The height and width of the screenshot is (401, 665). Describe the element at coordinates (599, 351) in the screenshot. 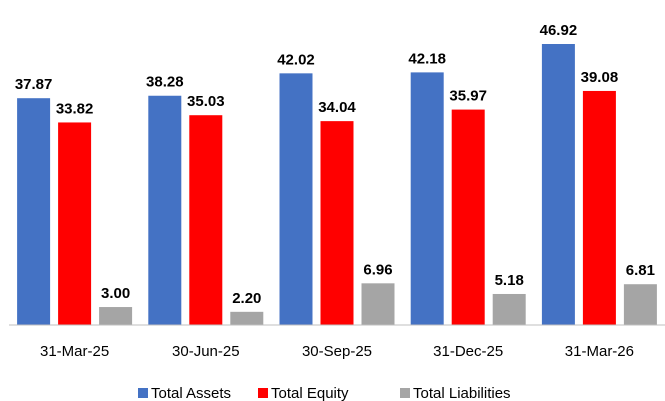

I see `x-tick-label: 31-Mar-26` at that location.